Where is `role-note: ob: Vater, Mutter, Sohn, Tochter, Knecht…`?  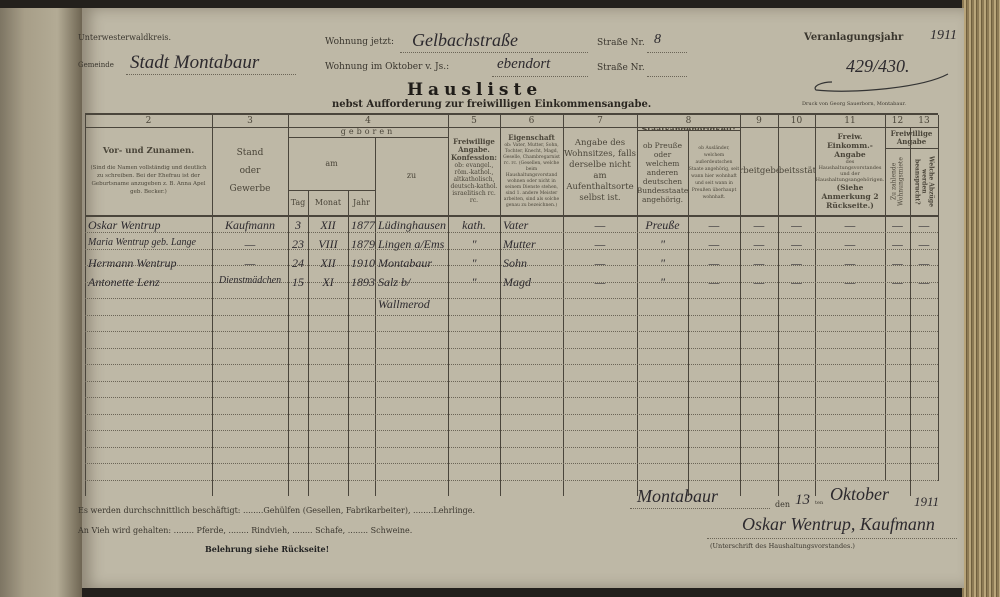 role-note: ob: Vater, Mutter, Sohn, Tochter, Knecht… is located at coordinates (531, 175).